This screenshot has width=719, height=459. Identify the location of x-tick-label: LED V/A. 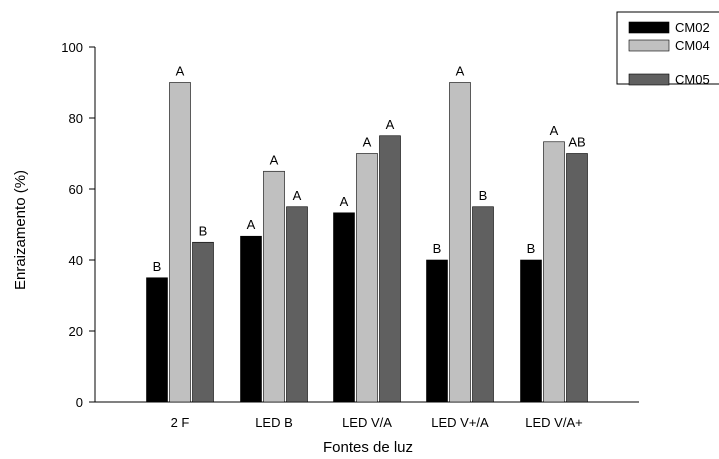
(367, 422).